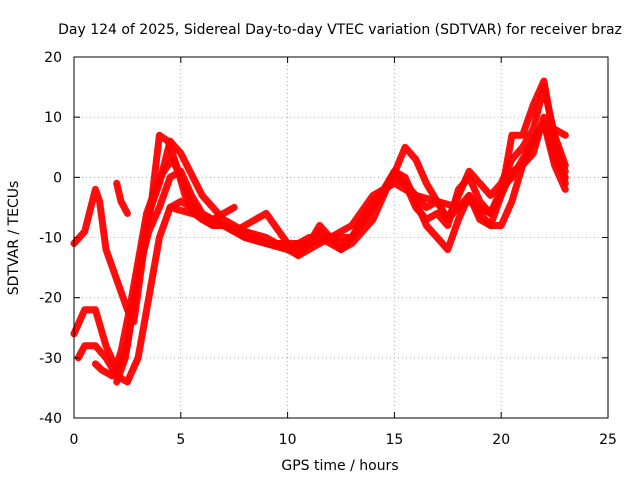 This screenshot has height=480, width=640. Describe the element at coordinates (202, 213) in the screenshot. I see `series-line-short2` at that location.